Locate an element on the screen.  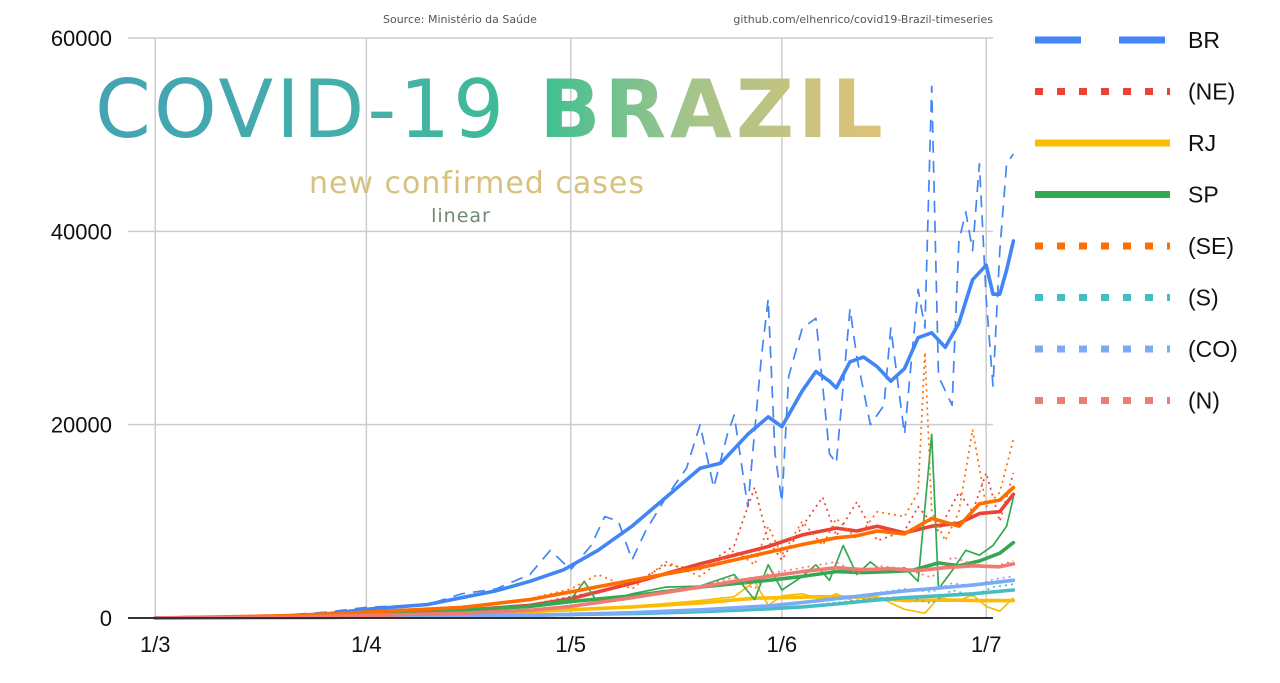
series-co is located at coordinates (584, 597).